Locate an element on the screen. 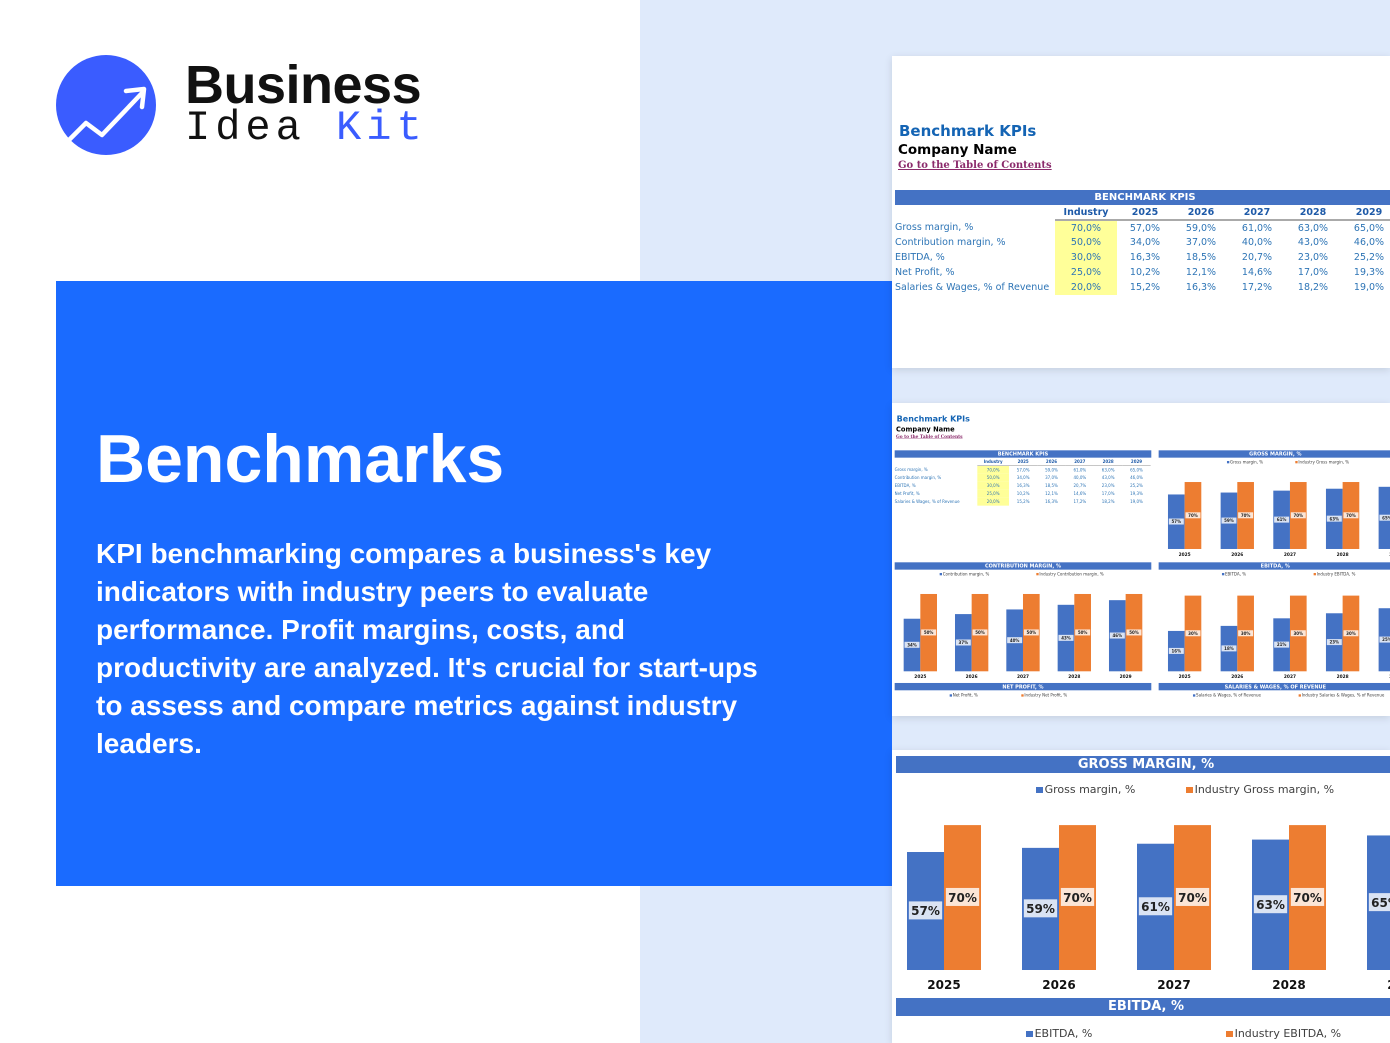  data-label: 16% is located at coordinates (1177, 651).